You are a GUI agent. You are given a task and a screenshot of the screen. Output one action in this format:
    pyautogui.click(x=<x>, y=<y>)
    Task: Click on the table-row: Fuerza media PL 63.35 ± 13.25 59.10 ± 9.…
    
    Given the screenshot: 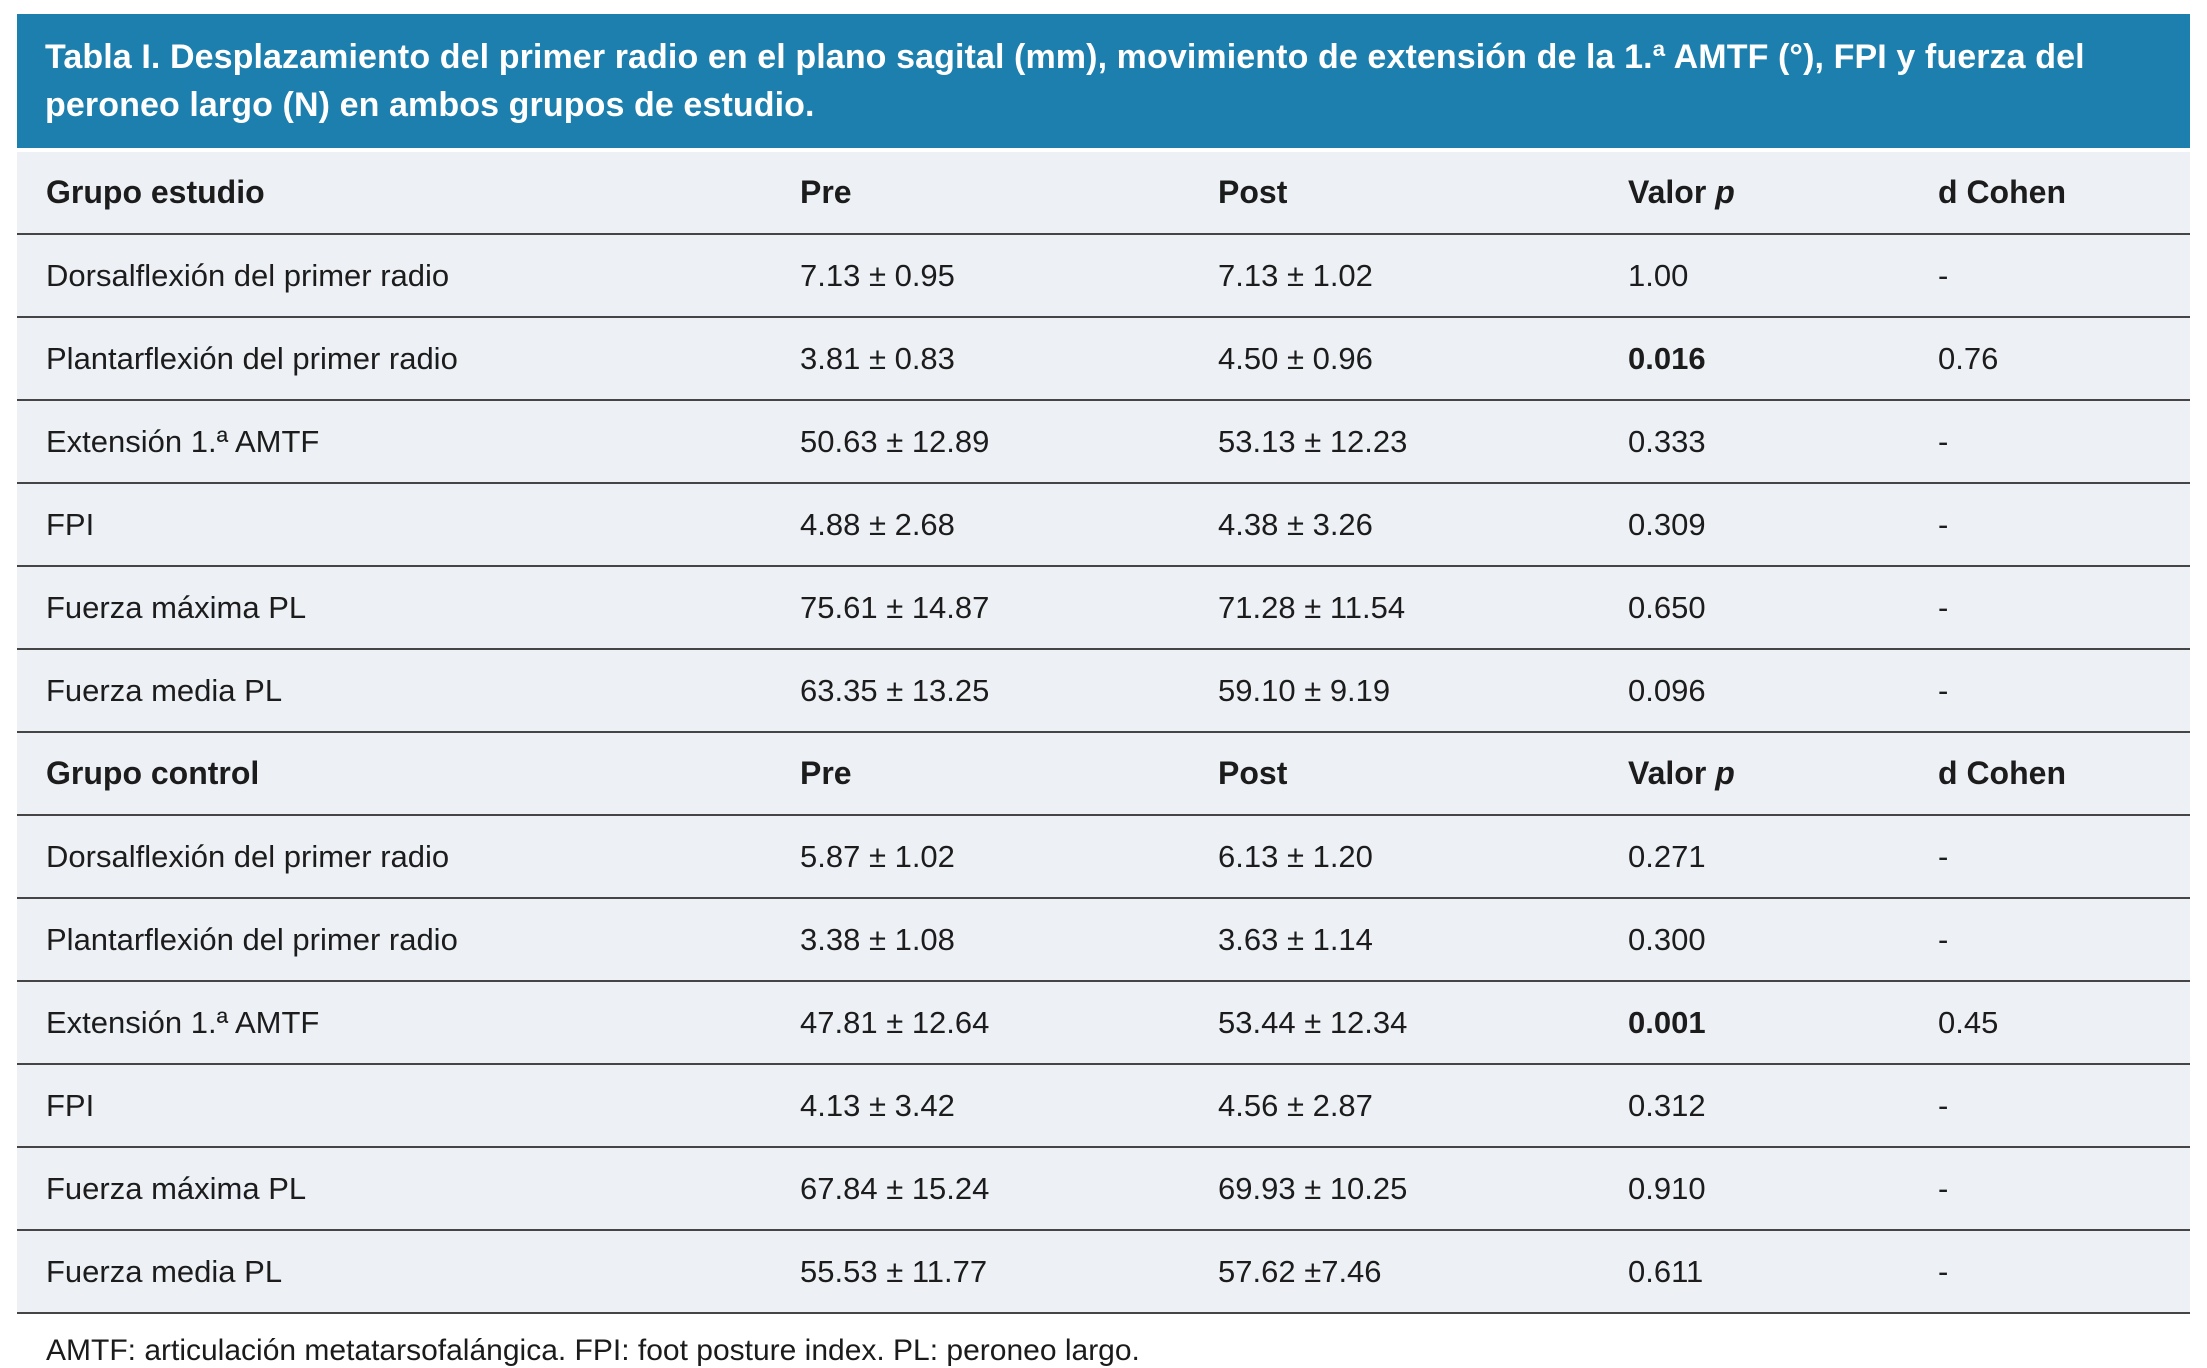 What is the action you would take?
    pyautogui.click(x=1103, y=691)
    